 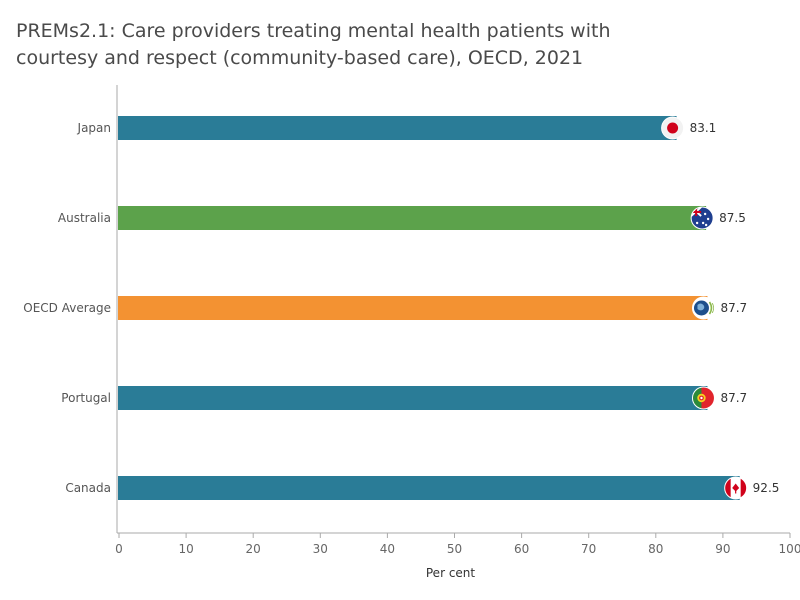 What do you see at coordinates (703, 398) in the screenshot?
I see `portugal-flag-icon` at bounding box center [703, 398].